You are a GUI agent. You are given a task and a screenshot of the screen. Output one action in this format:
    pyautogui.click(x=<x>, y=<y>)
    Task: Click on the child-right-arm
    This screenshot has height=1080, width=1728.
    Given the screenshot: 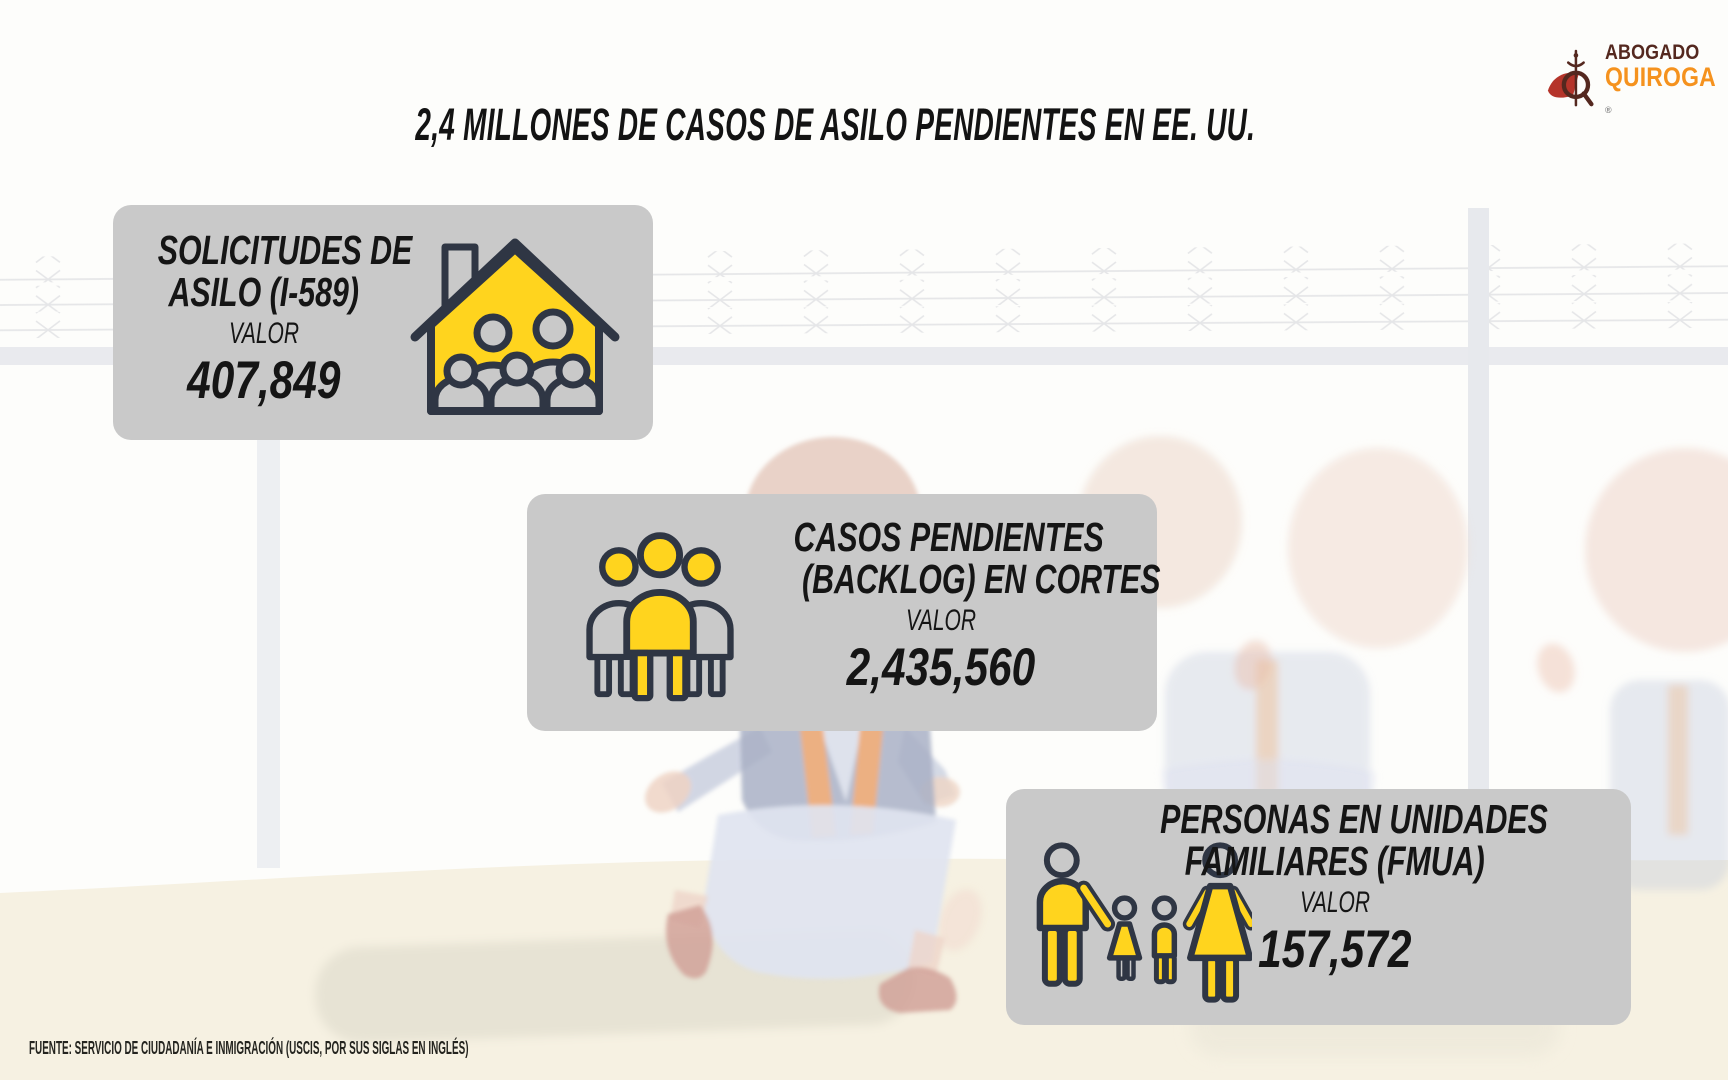 What is the action you would take?
    pyautogui.click(x=926, y=766)
    